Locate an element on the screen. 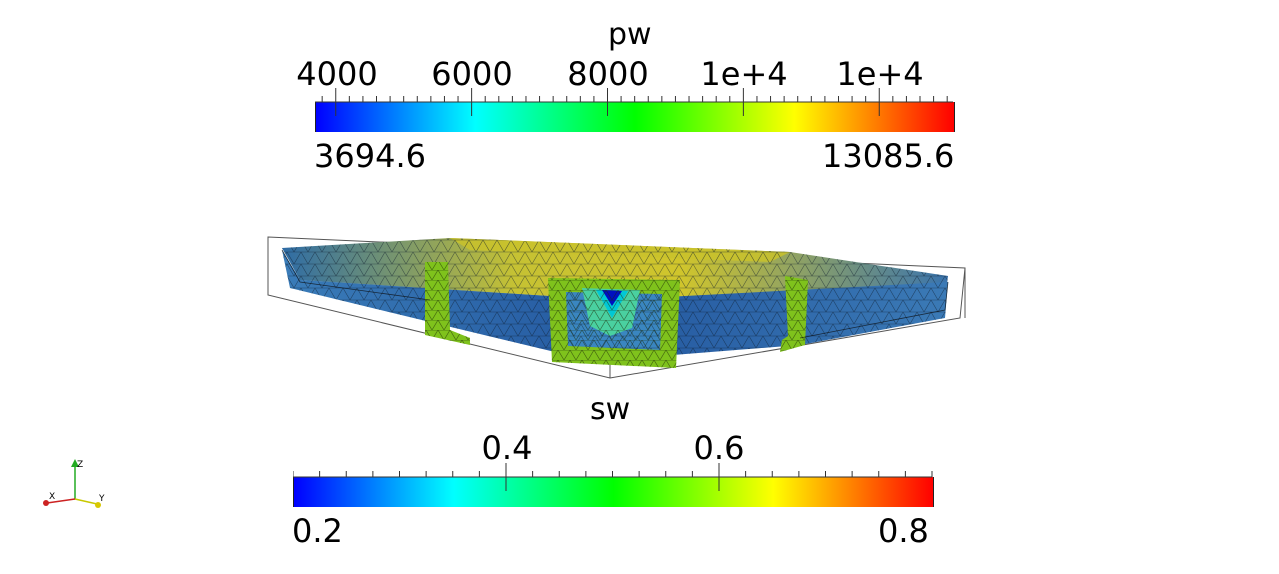 This screenshot has width=1279, height=574. x-axis-line is located at coordinates (61, 501).